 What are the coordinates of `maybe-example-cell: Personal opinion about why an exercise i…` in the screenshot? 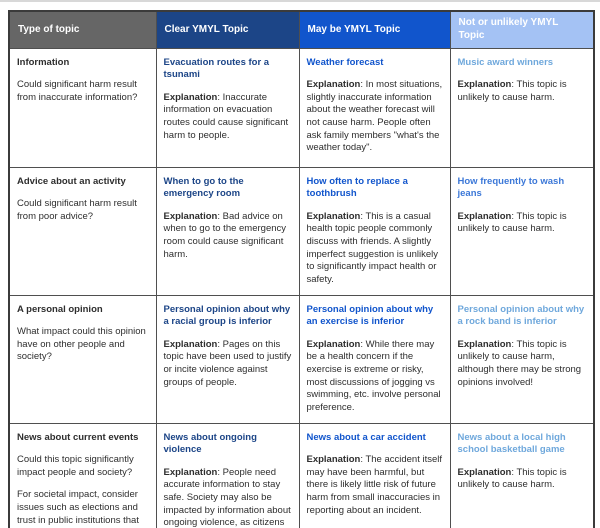 It's located at (374, 359).